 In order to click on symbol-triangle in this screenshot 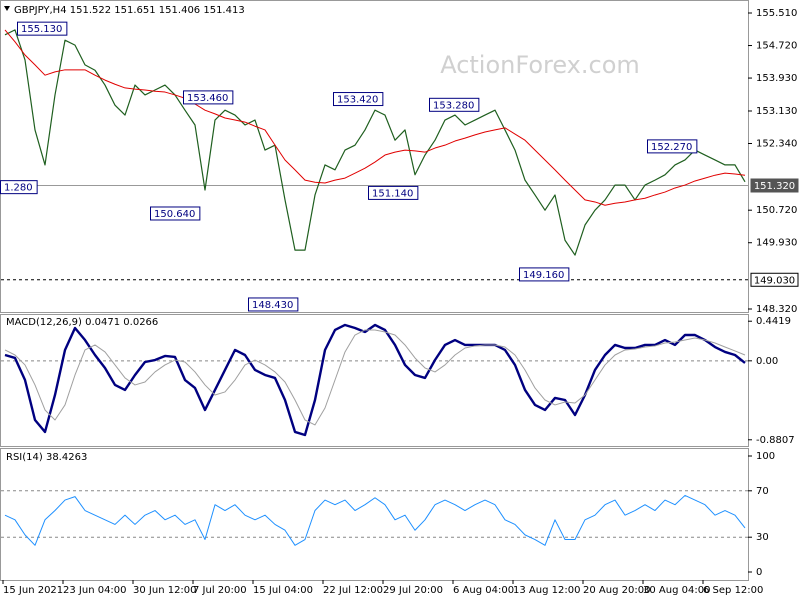, I will do `click(7, 8)`.